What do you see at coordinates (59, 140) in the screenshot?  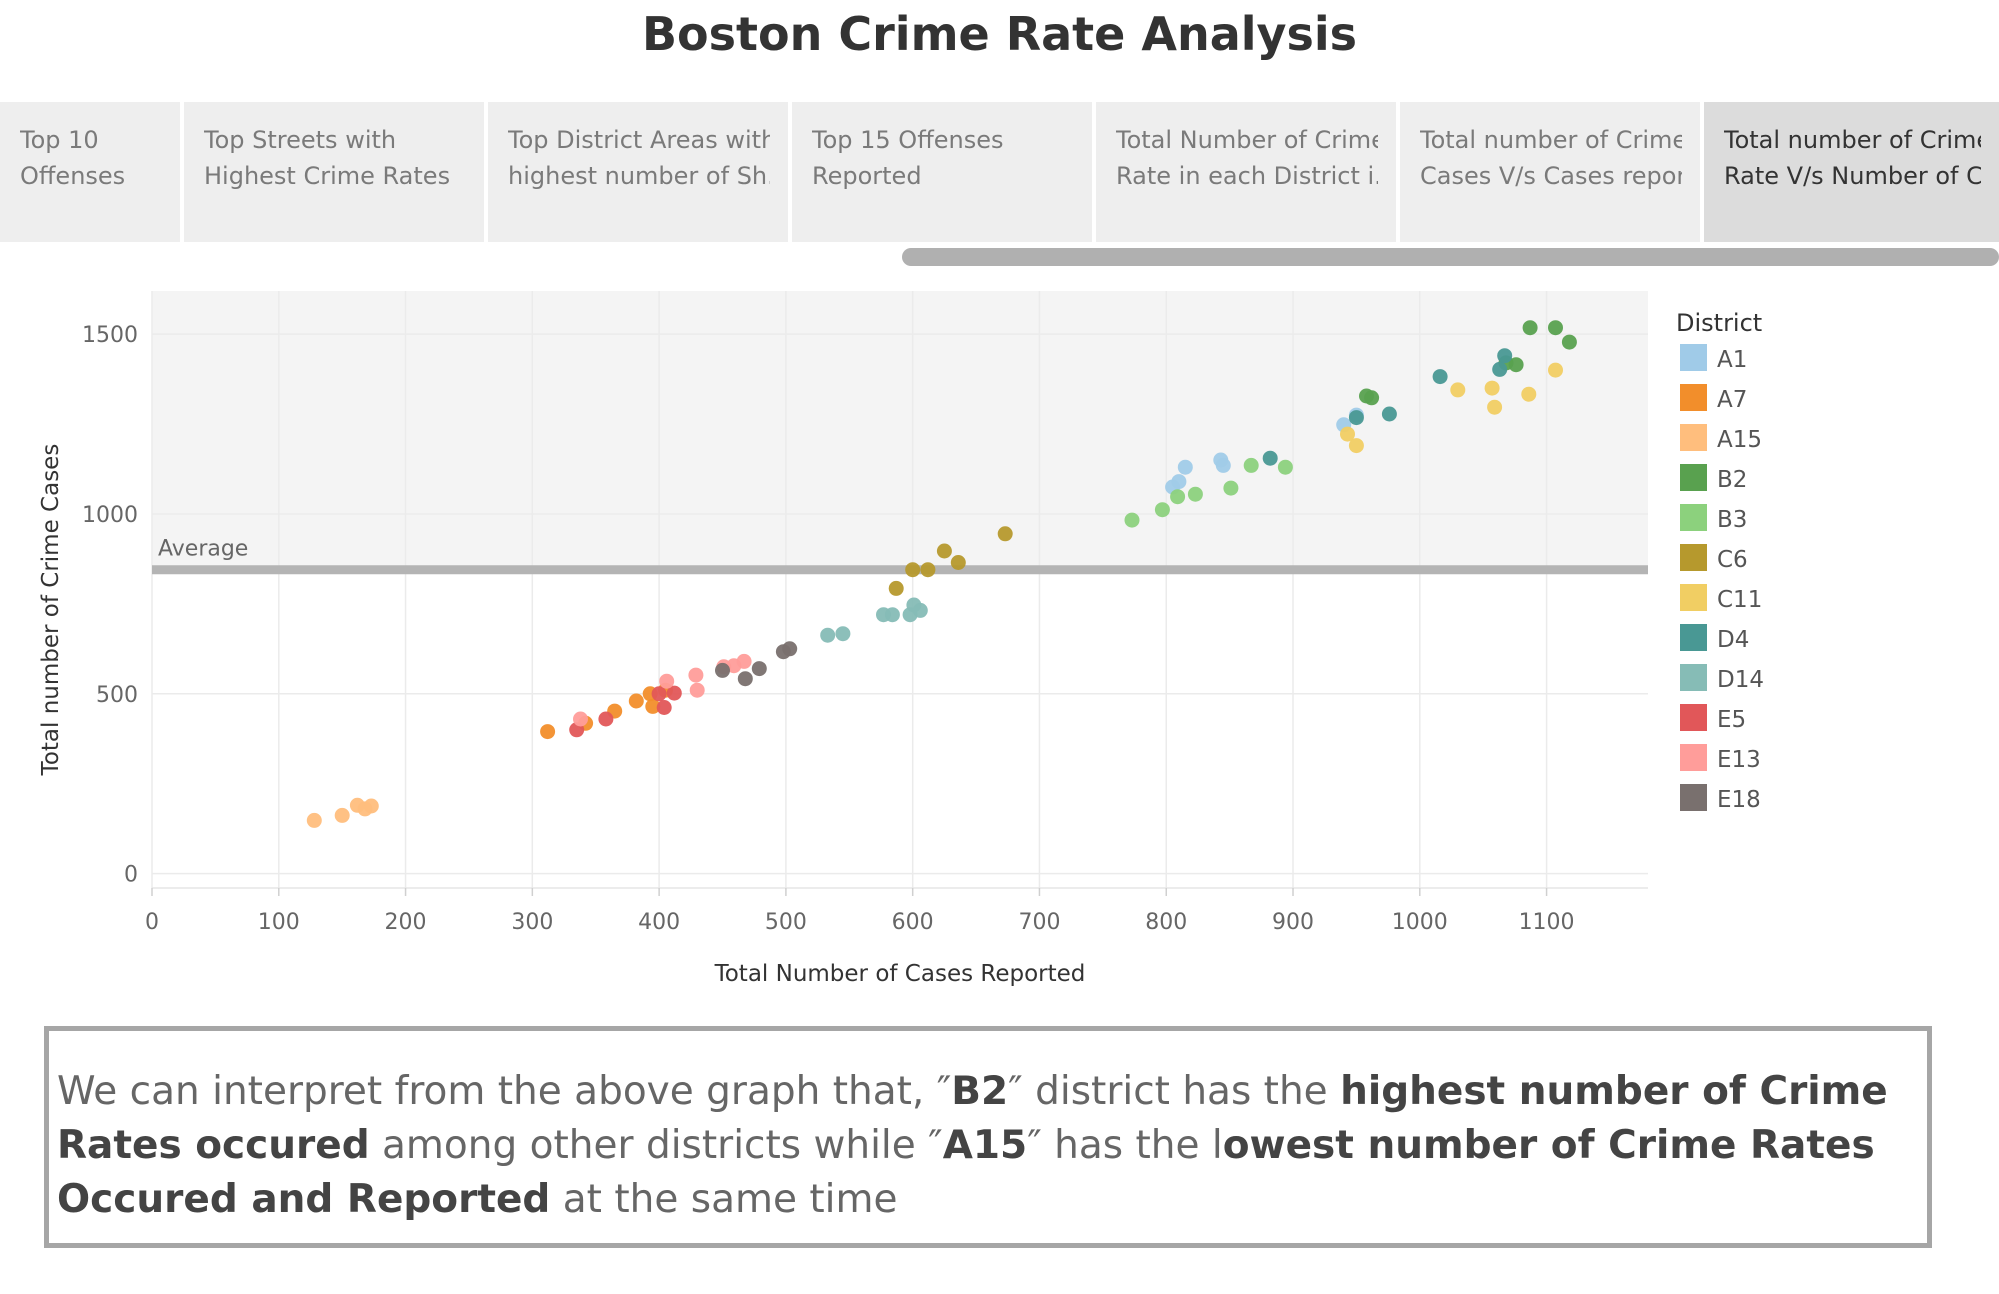 I see `tab-label-line1: Top 10` at bounding box center [59, 140].